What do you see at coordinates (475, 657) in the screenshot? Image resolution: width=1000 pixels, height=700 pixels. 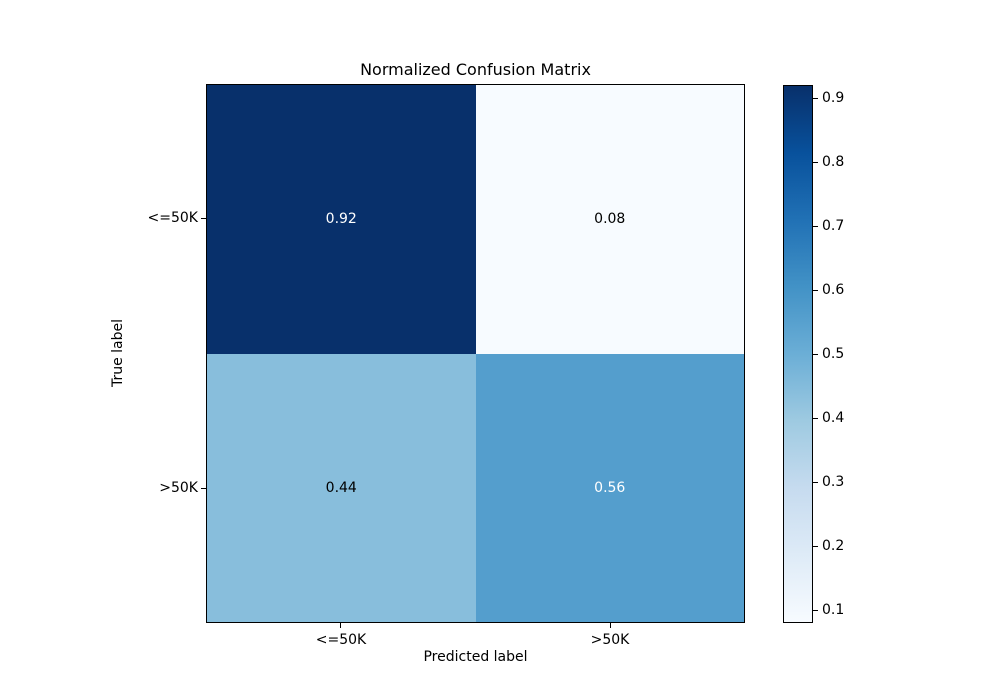 I see `x-axis-label: Predicted label` at bounding box center [475, 657].